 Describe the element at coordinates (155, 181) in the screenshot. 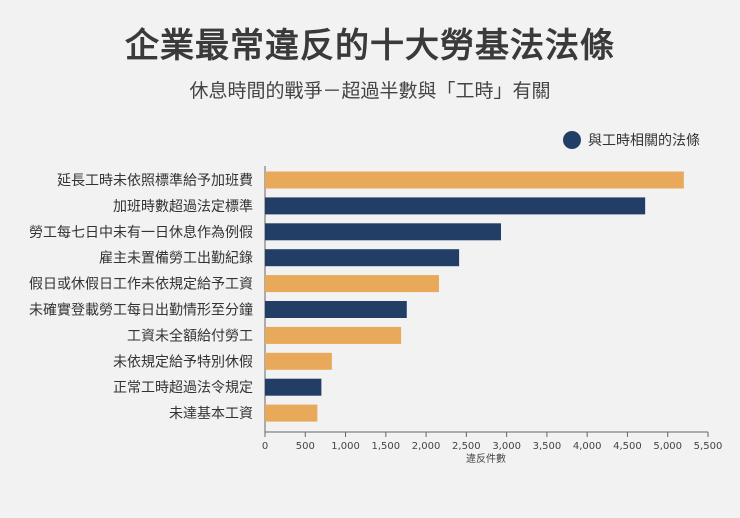

I see `category-label: 延長工時未依照標準給予加班費` at that location.